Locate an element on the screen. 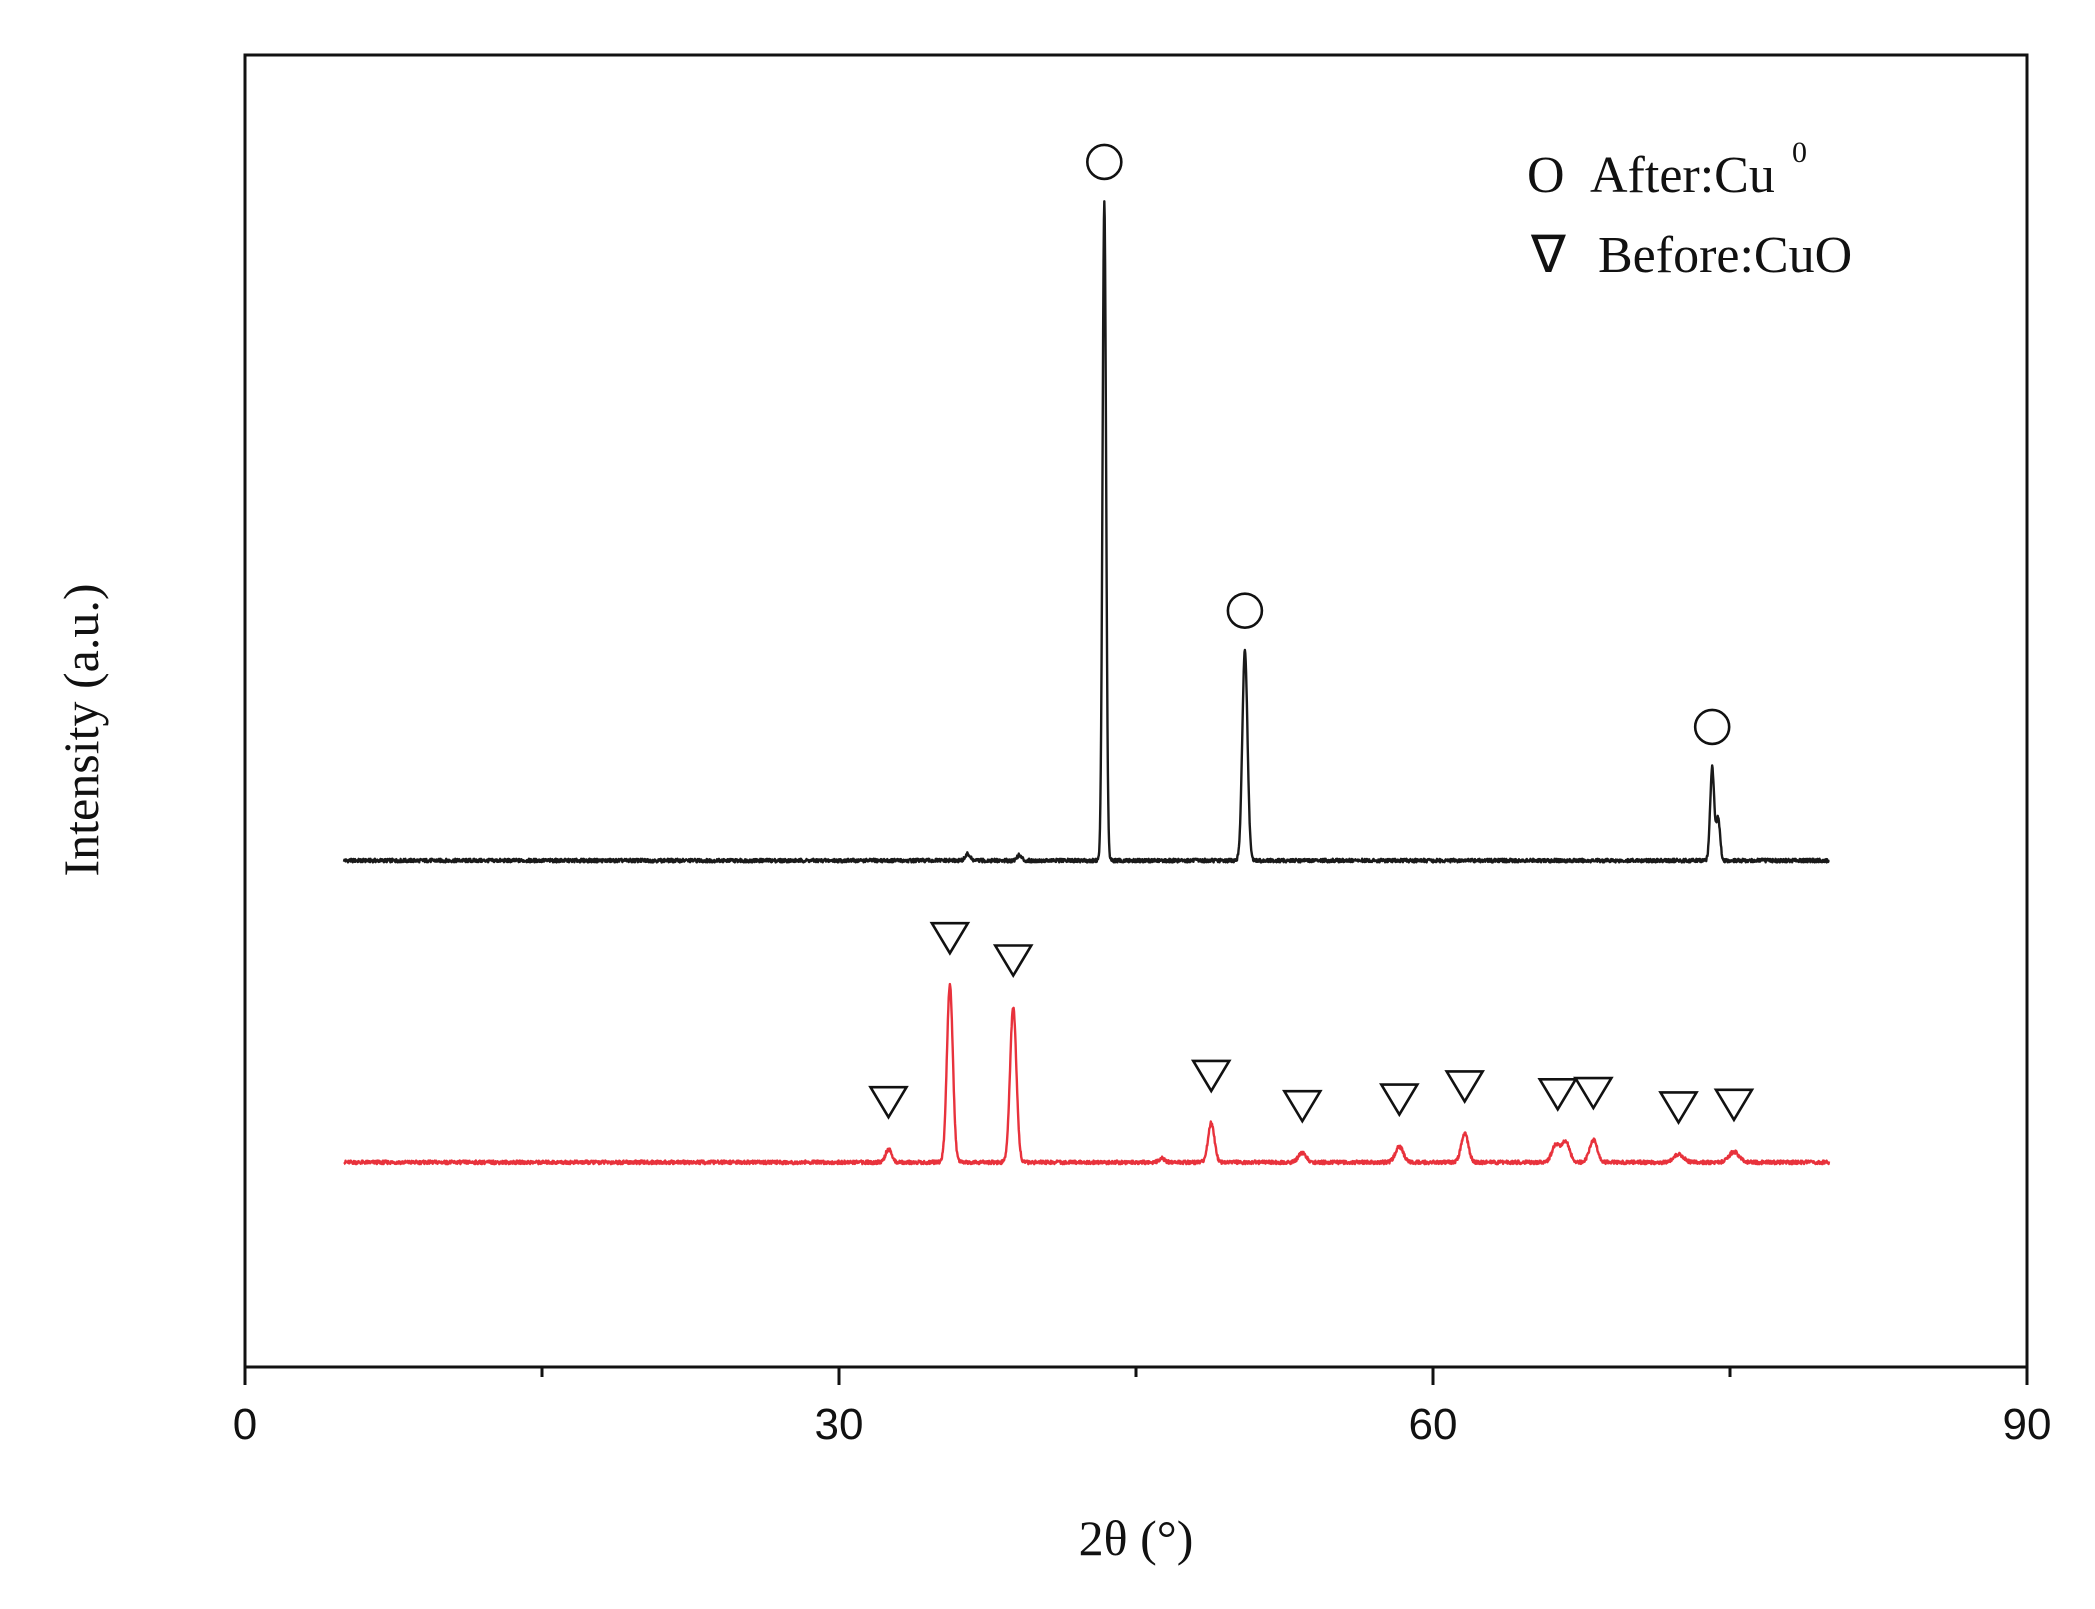 The width and height of the screenshot is (2095, 1609). legend-symbol-triangle: ∇ is located at coordinates (1548, 255).